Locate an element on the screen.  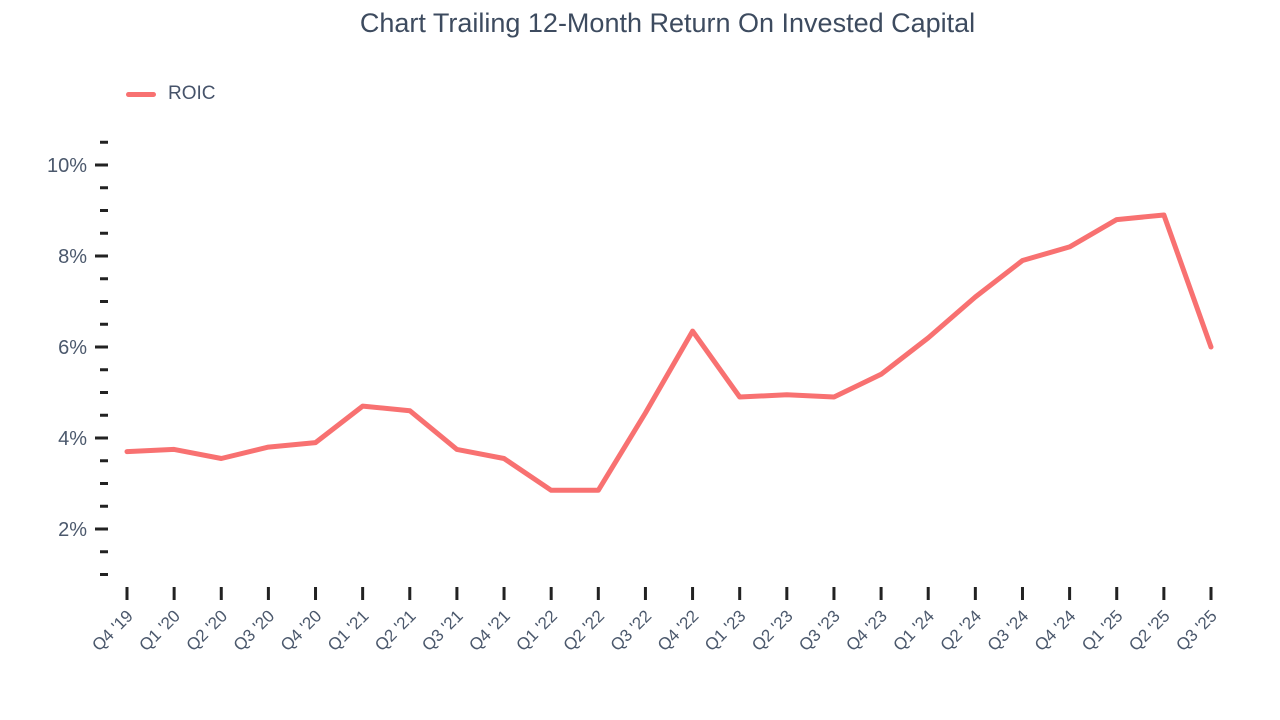
x-axis-label: Q1 '22 is located at coordinates (537, 630).